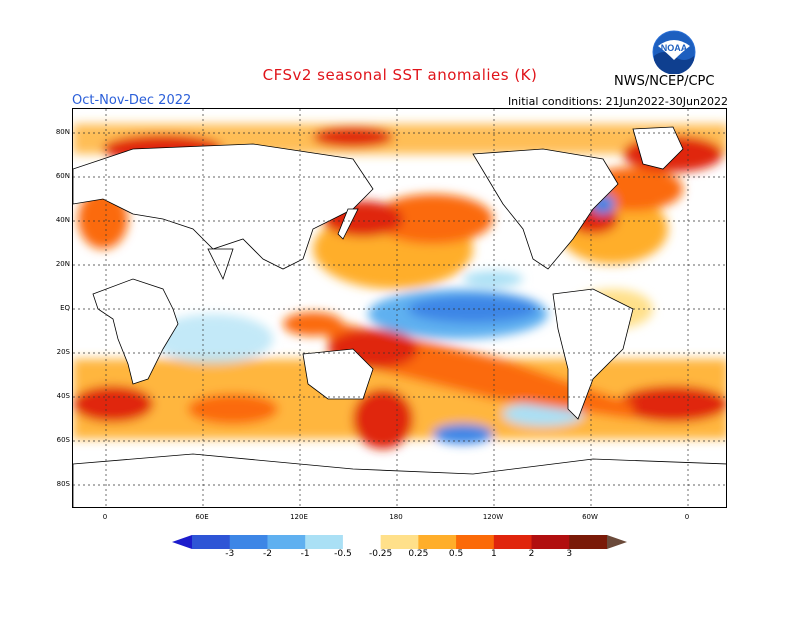 Image resolution: width=800 pixels, height=618 pixels. Describe the element at coordinates (396, 517) in the screenshot. I see `lon-label: 180` at that location.